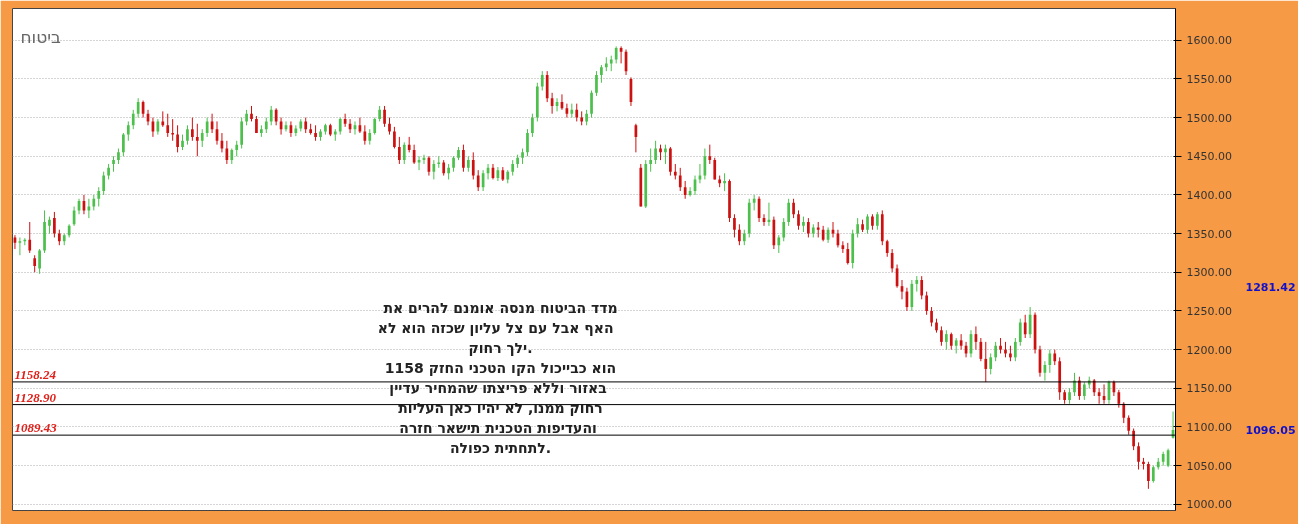 This screenshot has width=1298, height=524. I want to click on y-tick-label: 1300.00, so click(1209, 273).